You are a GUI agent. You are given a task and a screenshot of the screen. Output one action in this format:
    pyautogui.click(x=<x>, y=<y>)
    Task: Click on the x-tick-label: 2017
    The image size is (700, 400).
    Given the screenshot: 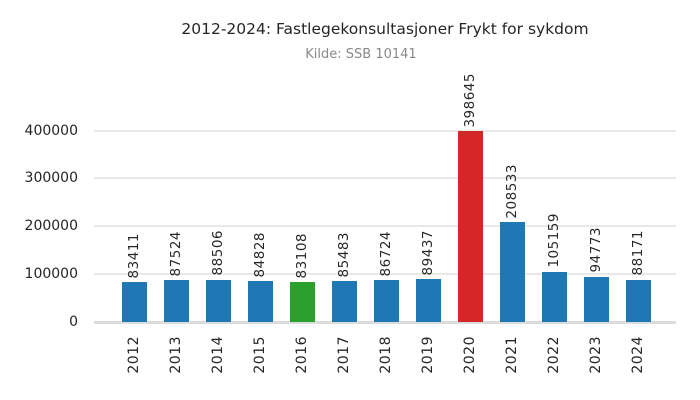 What is the action you would take?
    pyautogui.click(x=344, y=355)
    